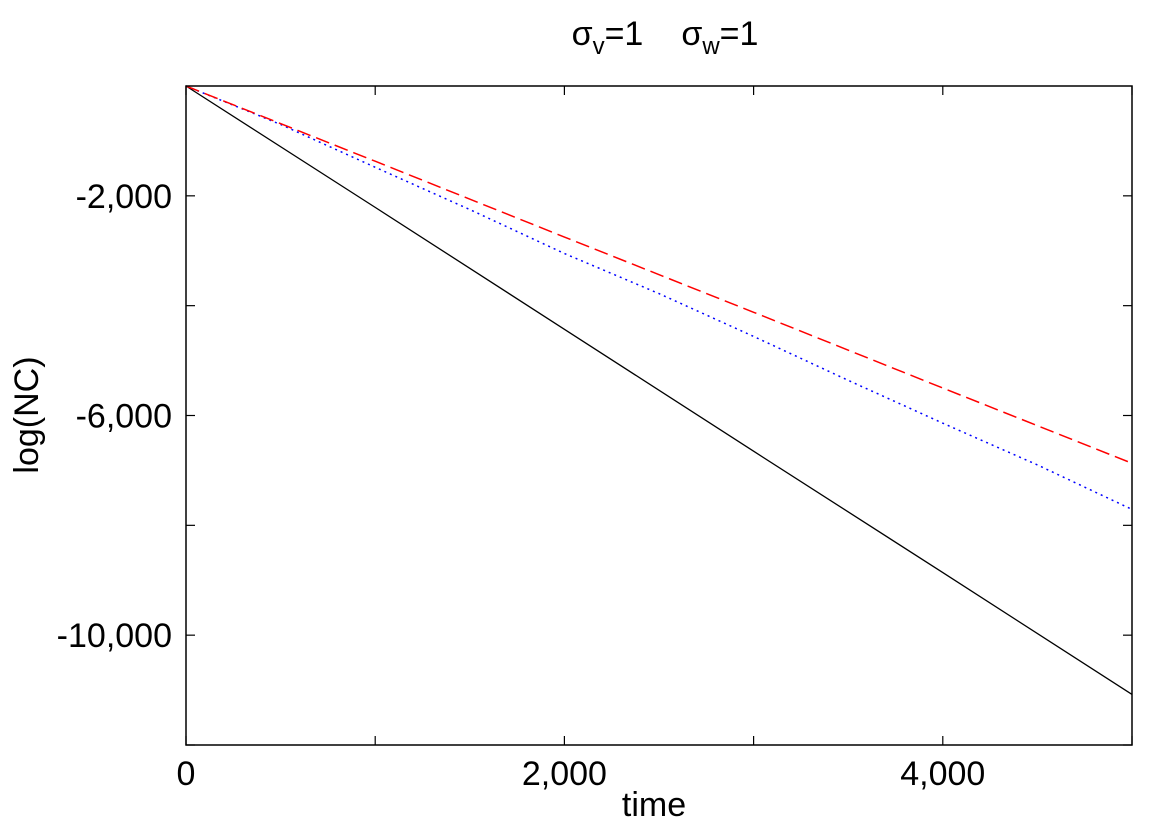 The width and height of the screenshot is (1170, 827). I want to click on chart-title: σv=1 σw=1, so click(665, 37).